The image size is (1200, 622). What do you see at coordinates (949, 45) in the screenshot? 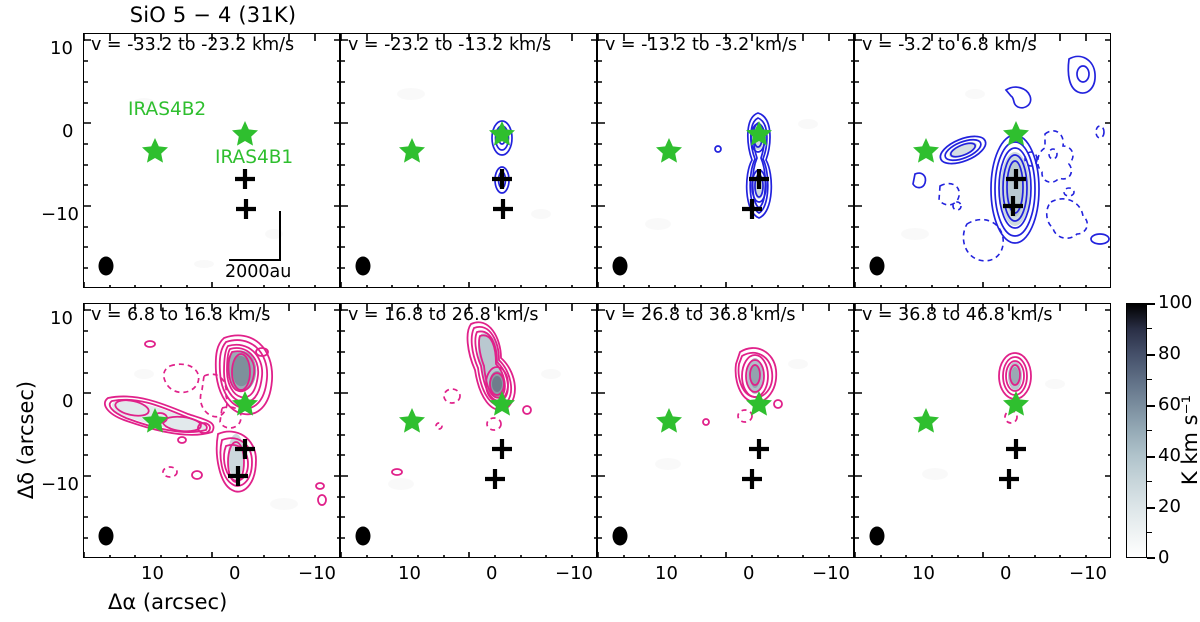
I see `panel-4-velocity-label: v = -3.2 to 6.8 km/s` at bounding box center [949, 45].